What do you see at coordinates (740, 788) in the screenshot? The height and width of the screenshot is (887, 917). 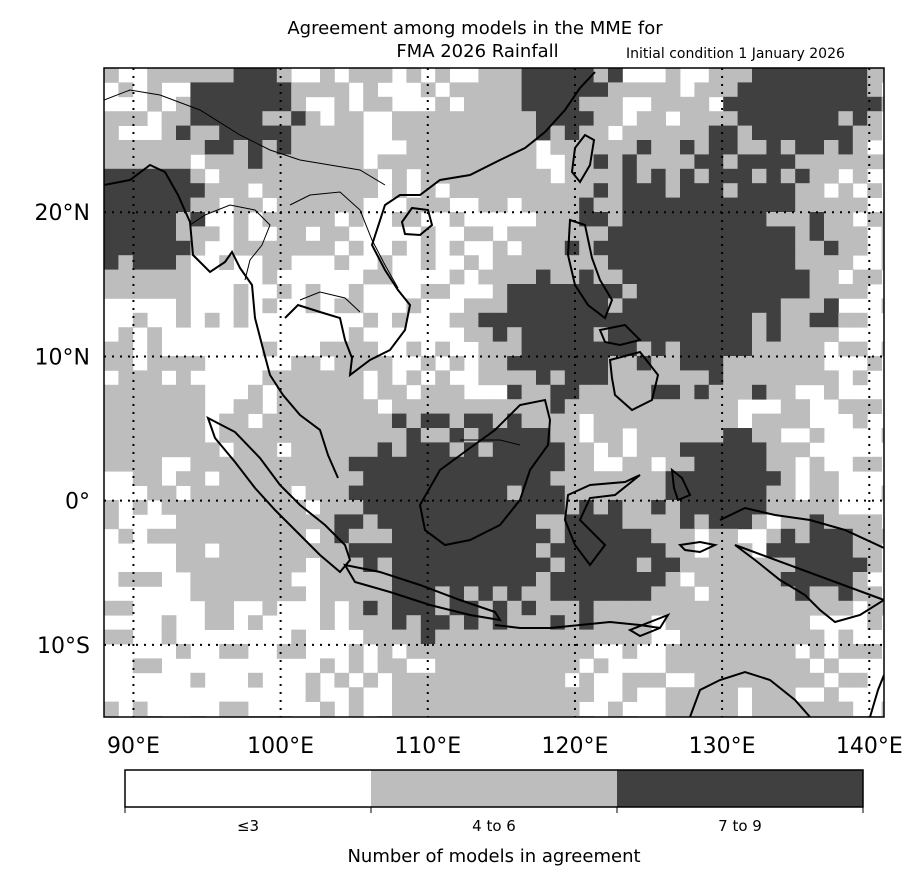 I see `colorbar-swatch-high` at bounding box center [740, 788].